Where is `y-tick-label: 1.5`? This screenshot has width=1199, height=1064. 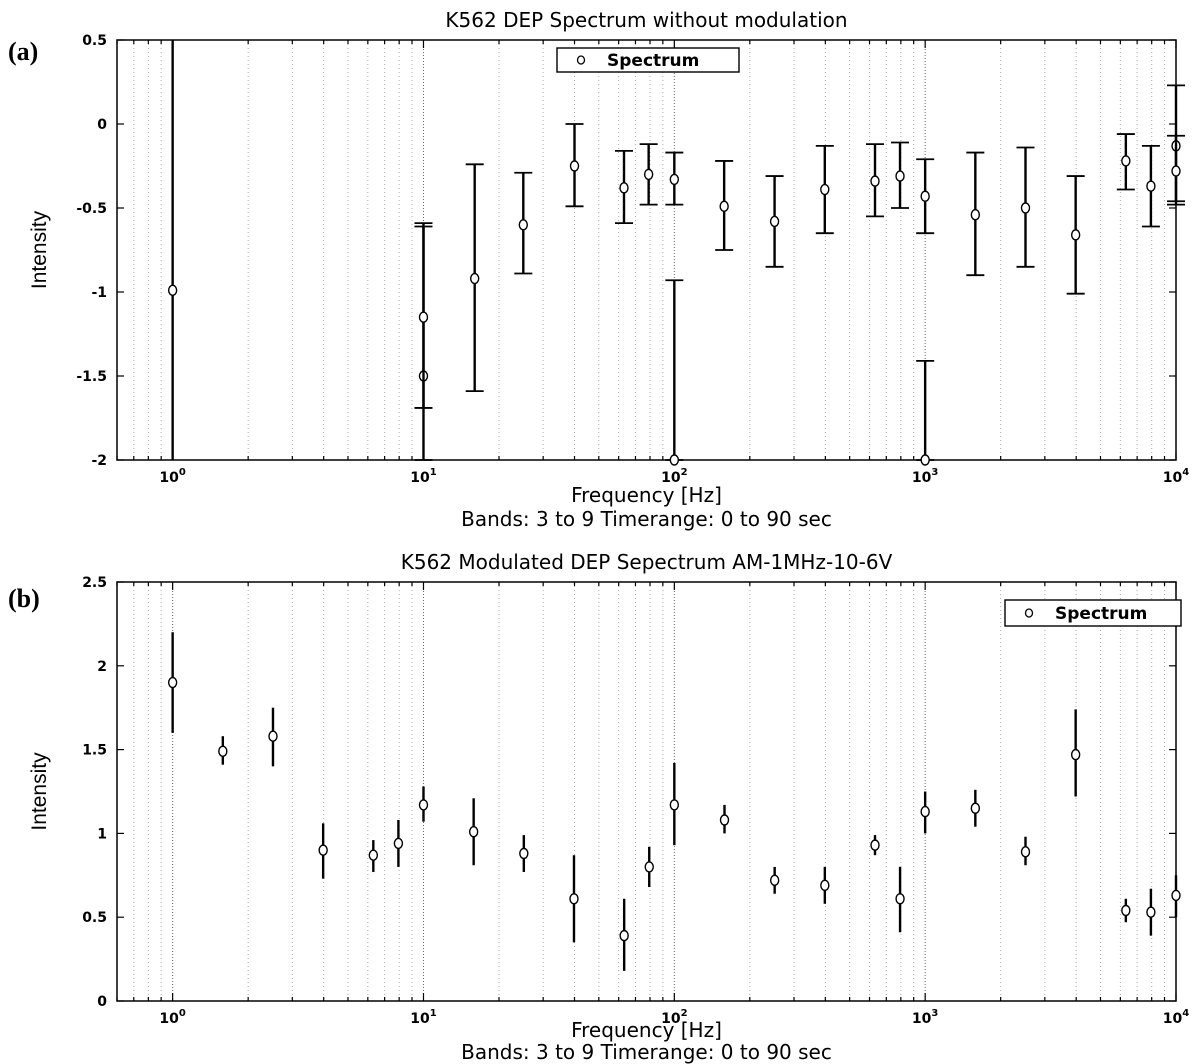 y-tick-label: 1.5 is located at coordinates (94, 751).